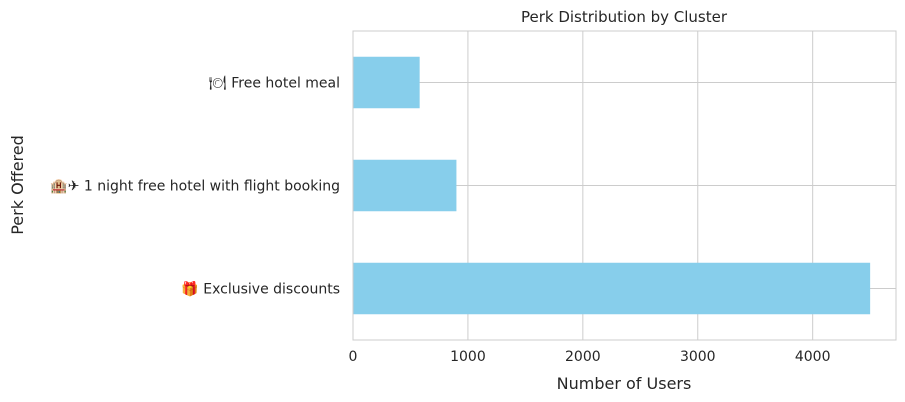 This screenshot has width=905, height=402. I want to click on x-tick-label: 0, so click(353, 357).